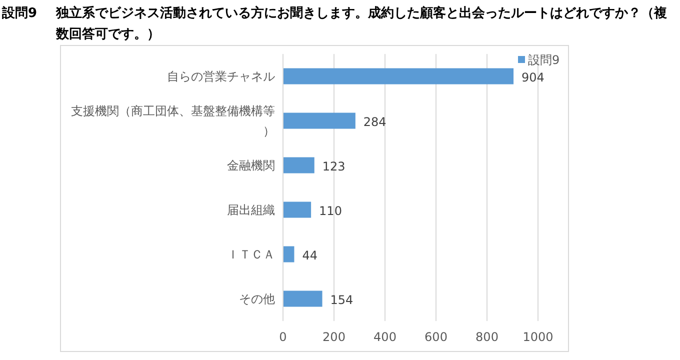 This screenshot has height=360, width=680. I want to click on data-label: 154, so click(342, 299).